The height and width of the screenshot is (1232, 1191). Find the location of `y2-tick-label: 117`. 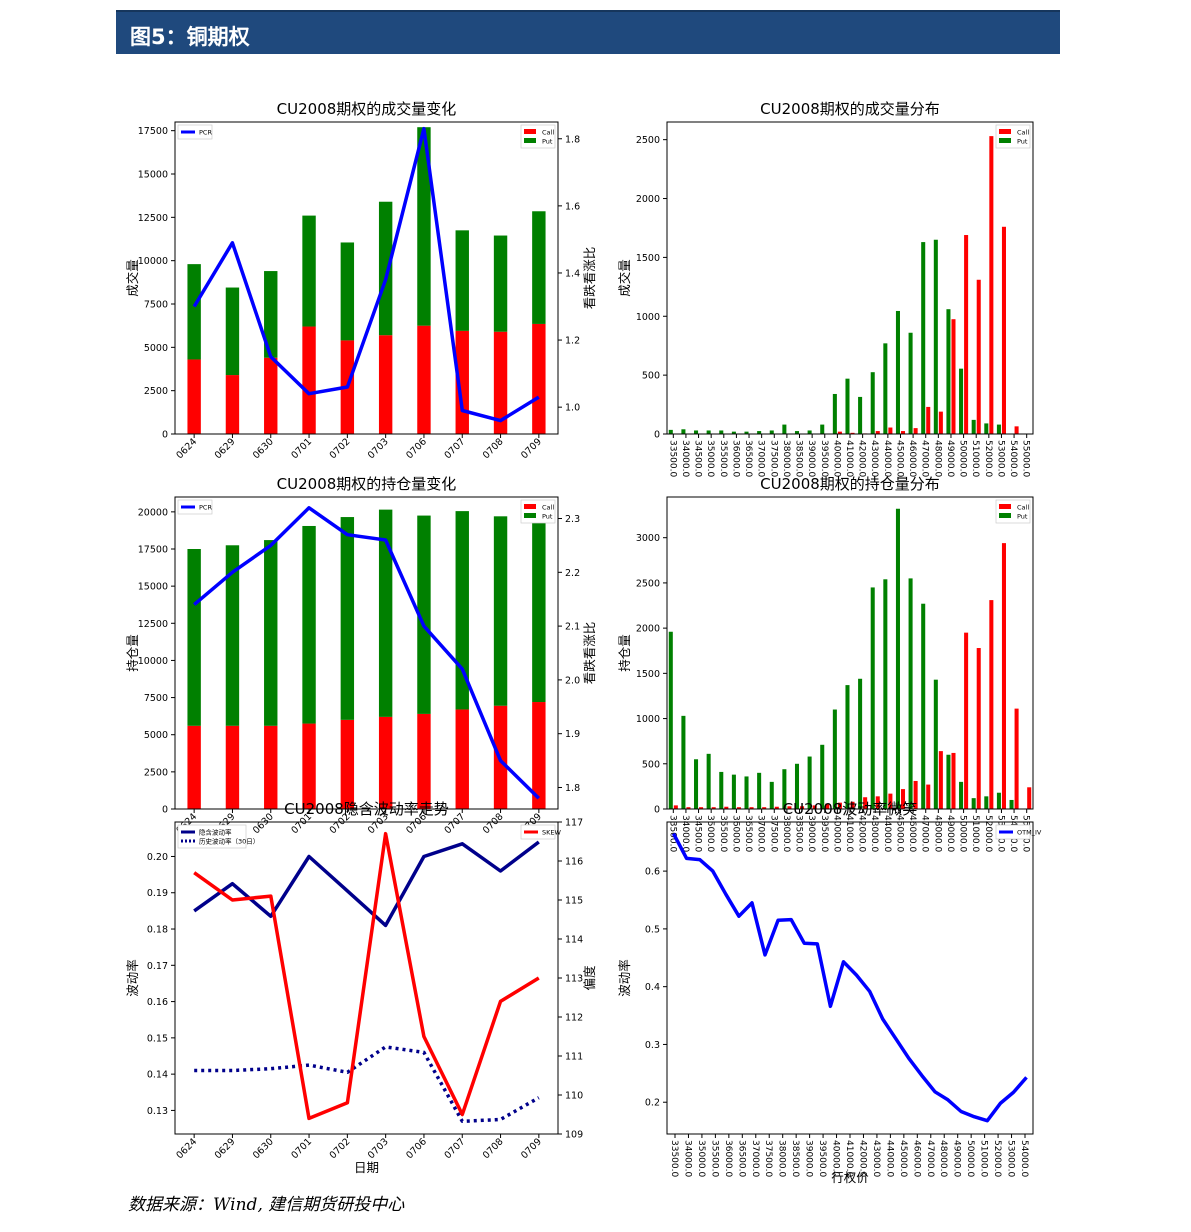

y2-tick-label: 117 is located at coordinates (574, 823).